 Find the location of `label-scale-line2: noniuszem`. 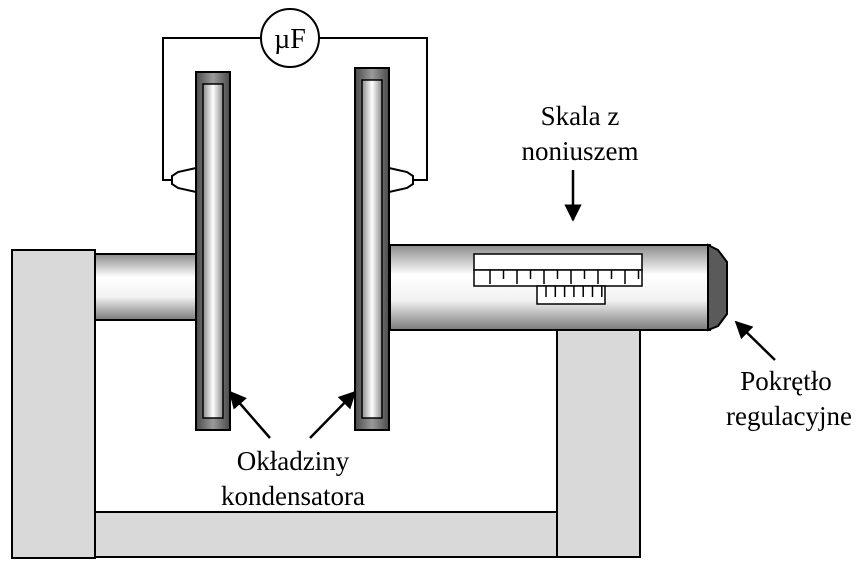

label-scale-line2: noniuszem is located at coordinates (580, 151).